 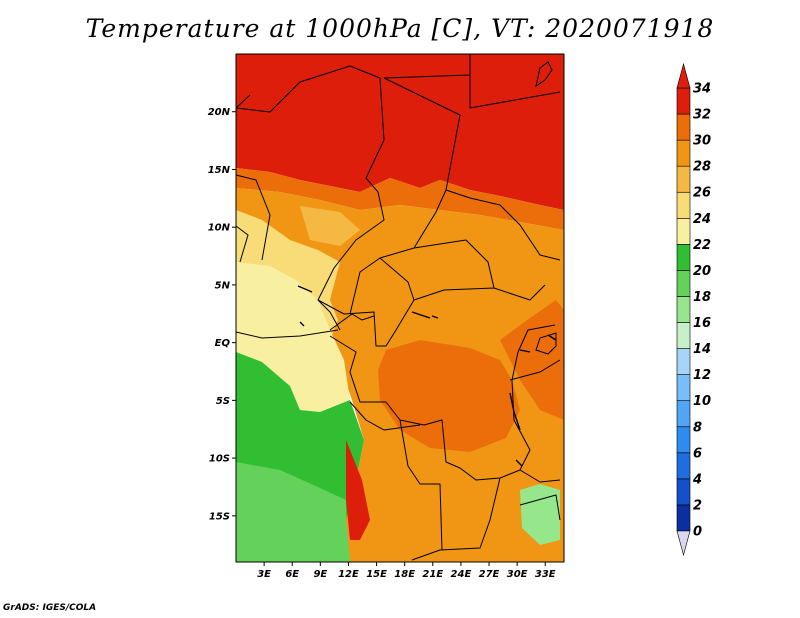 What do you see at coordinates (702, 375) in the screenshot?
I see `colorbar-level-label: 12` at bounding box center [702, 375].